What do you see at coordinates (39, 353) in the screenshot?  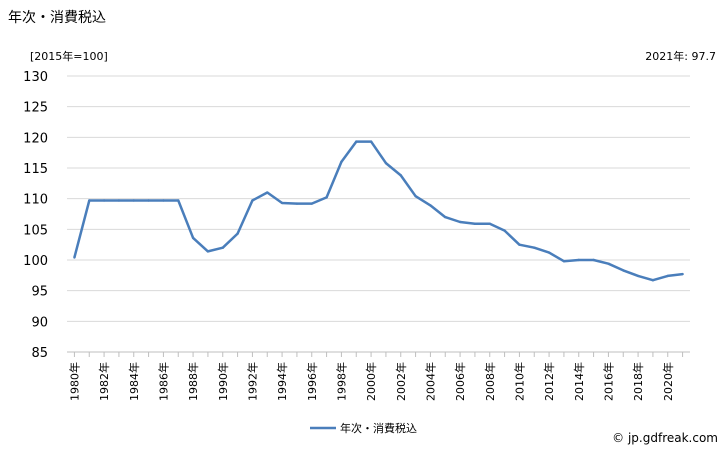 I see `y-tick-label: 85` at bounding box center [39, 353].